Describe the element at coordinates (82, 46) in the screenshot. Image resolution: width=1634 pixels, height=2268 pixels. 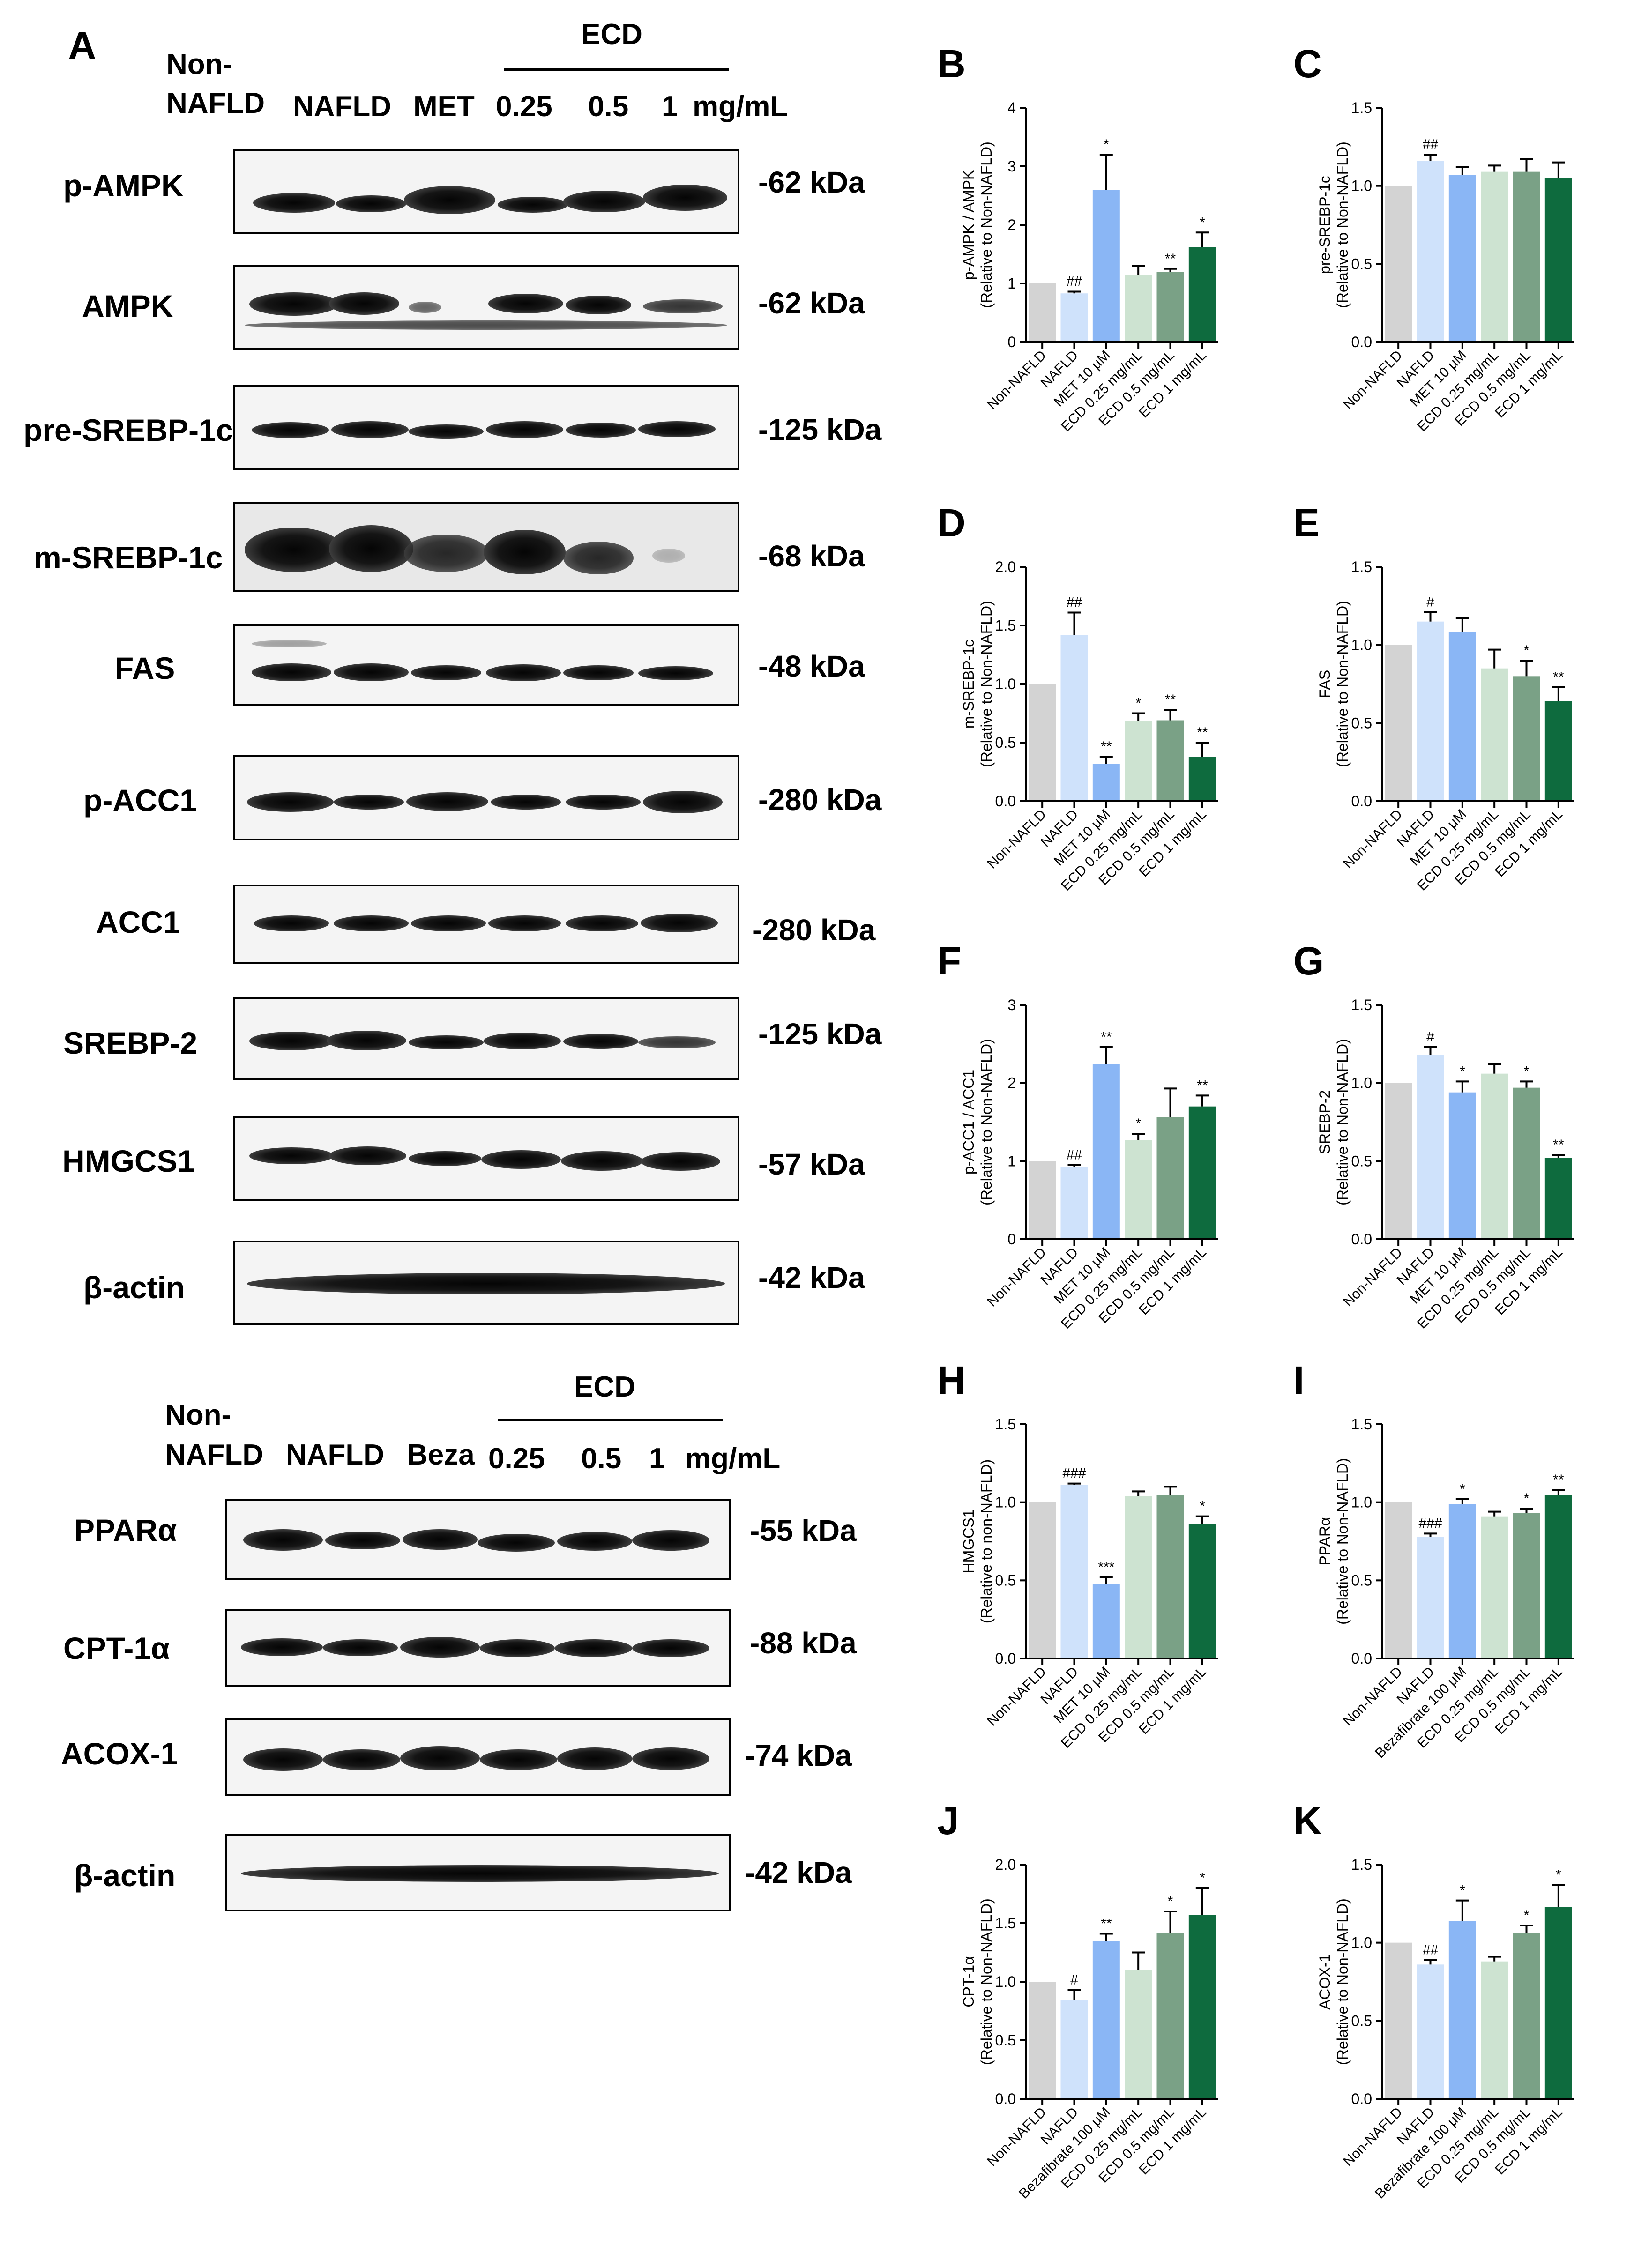
I see `panel-letter-a: A` at that location.